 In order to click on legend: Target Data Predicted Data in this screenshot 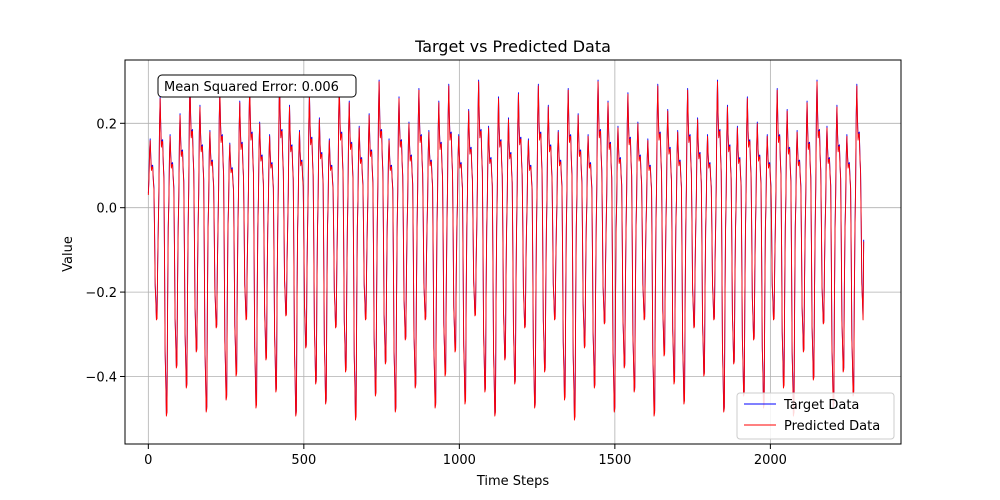, I will do `click(815, 416)`.